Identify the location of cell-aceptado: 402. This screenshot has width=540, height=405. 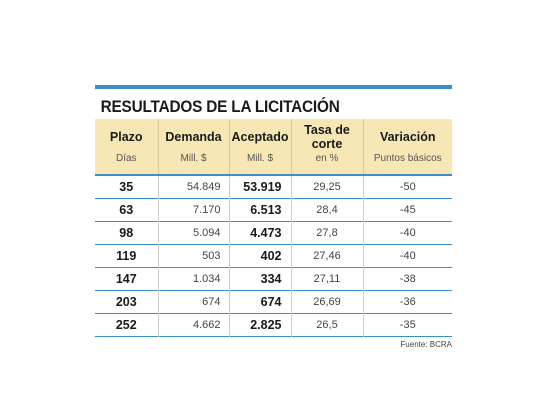
(260, 255).